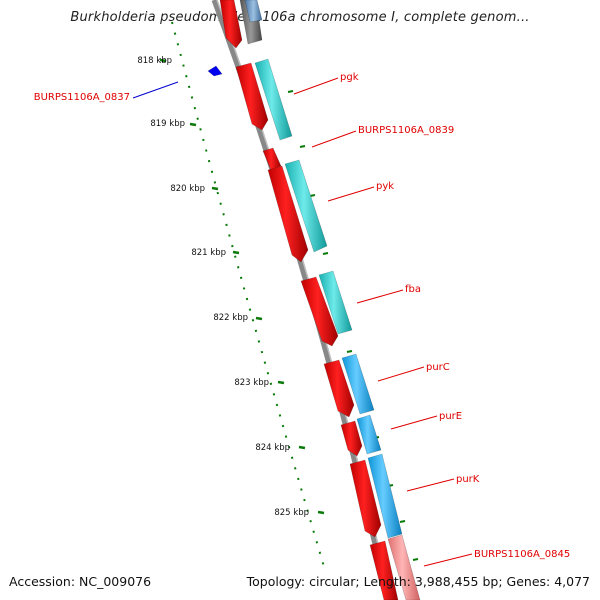  I want to click on gene-arrow-pgk-cds, so click(252, 96).